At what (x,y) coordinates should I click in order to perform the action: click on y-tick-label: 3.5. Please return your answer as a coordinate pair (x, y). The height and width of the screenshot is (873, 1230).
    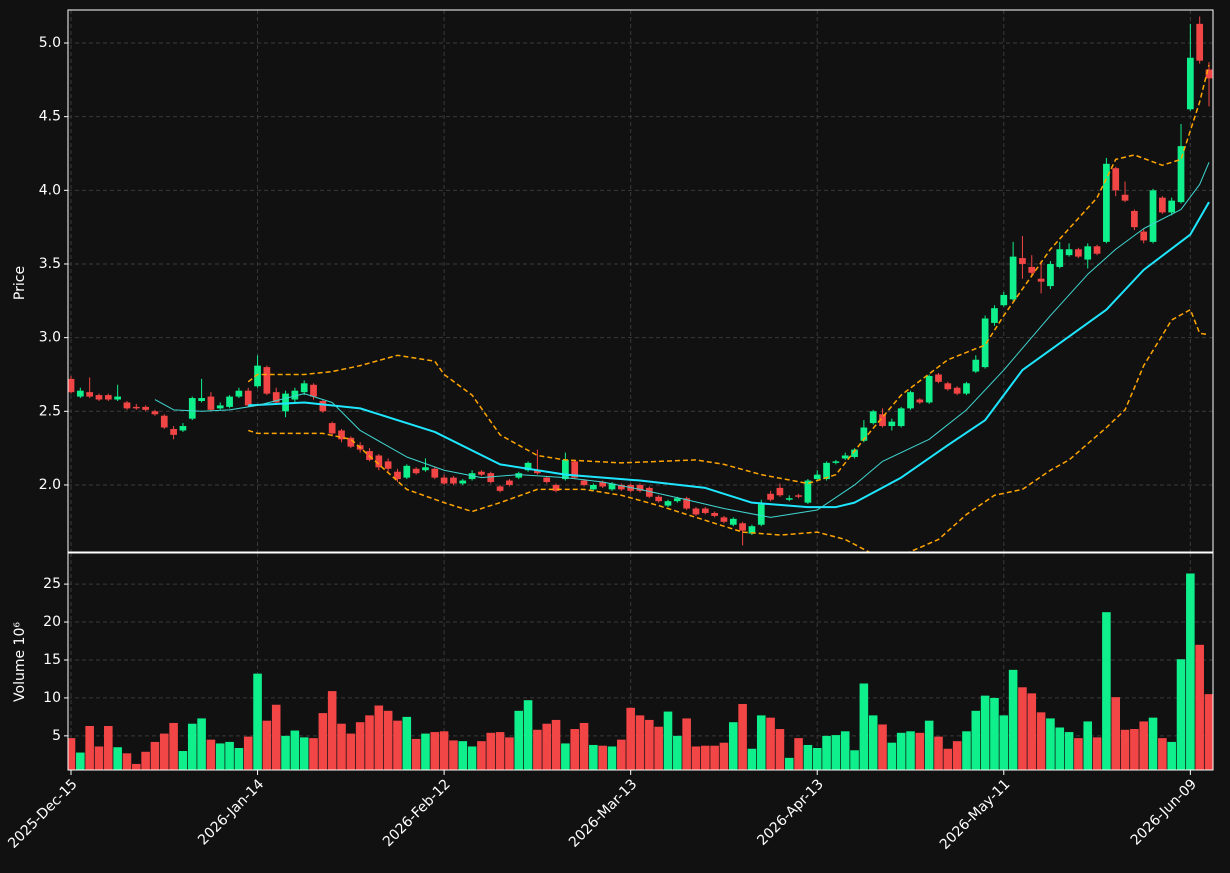
    Looking at the image, I should click on (50, 264).